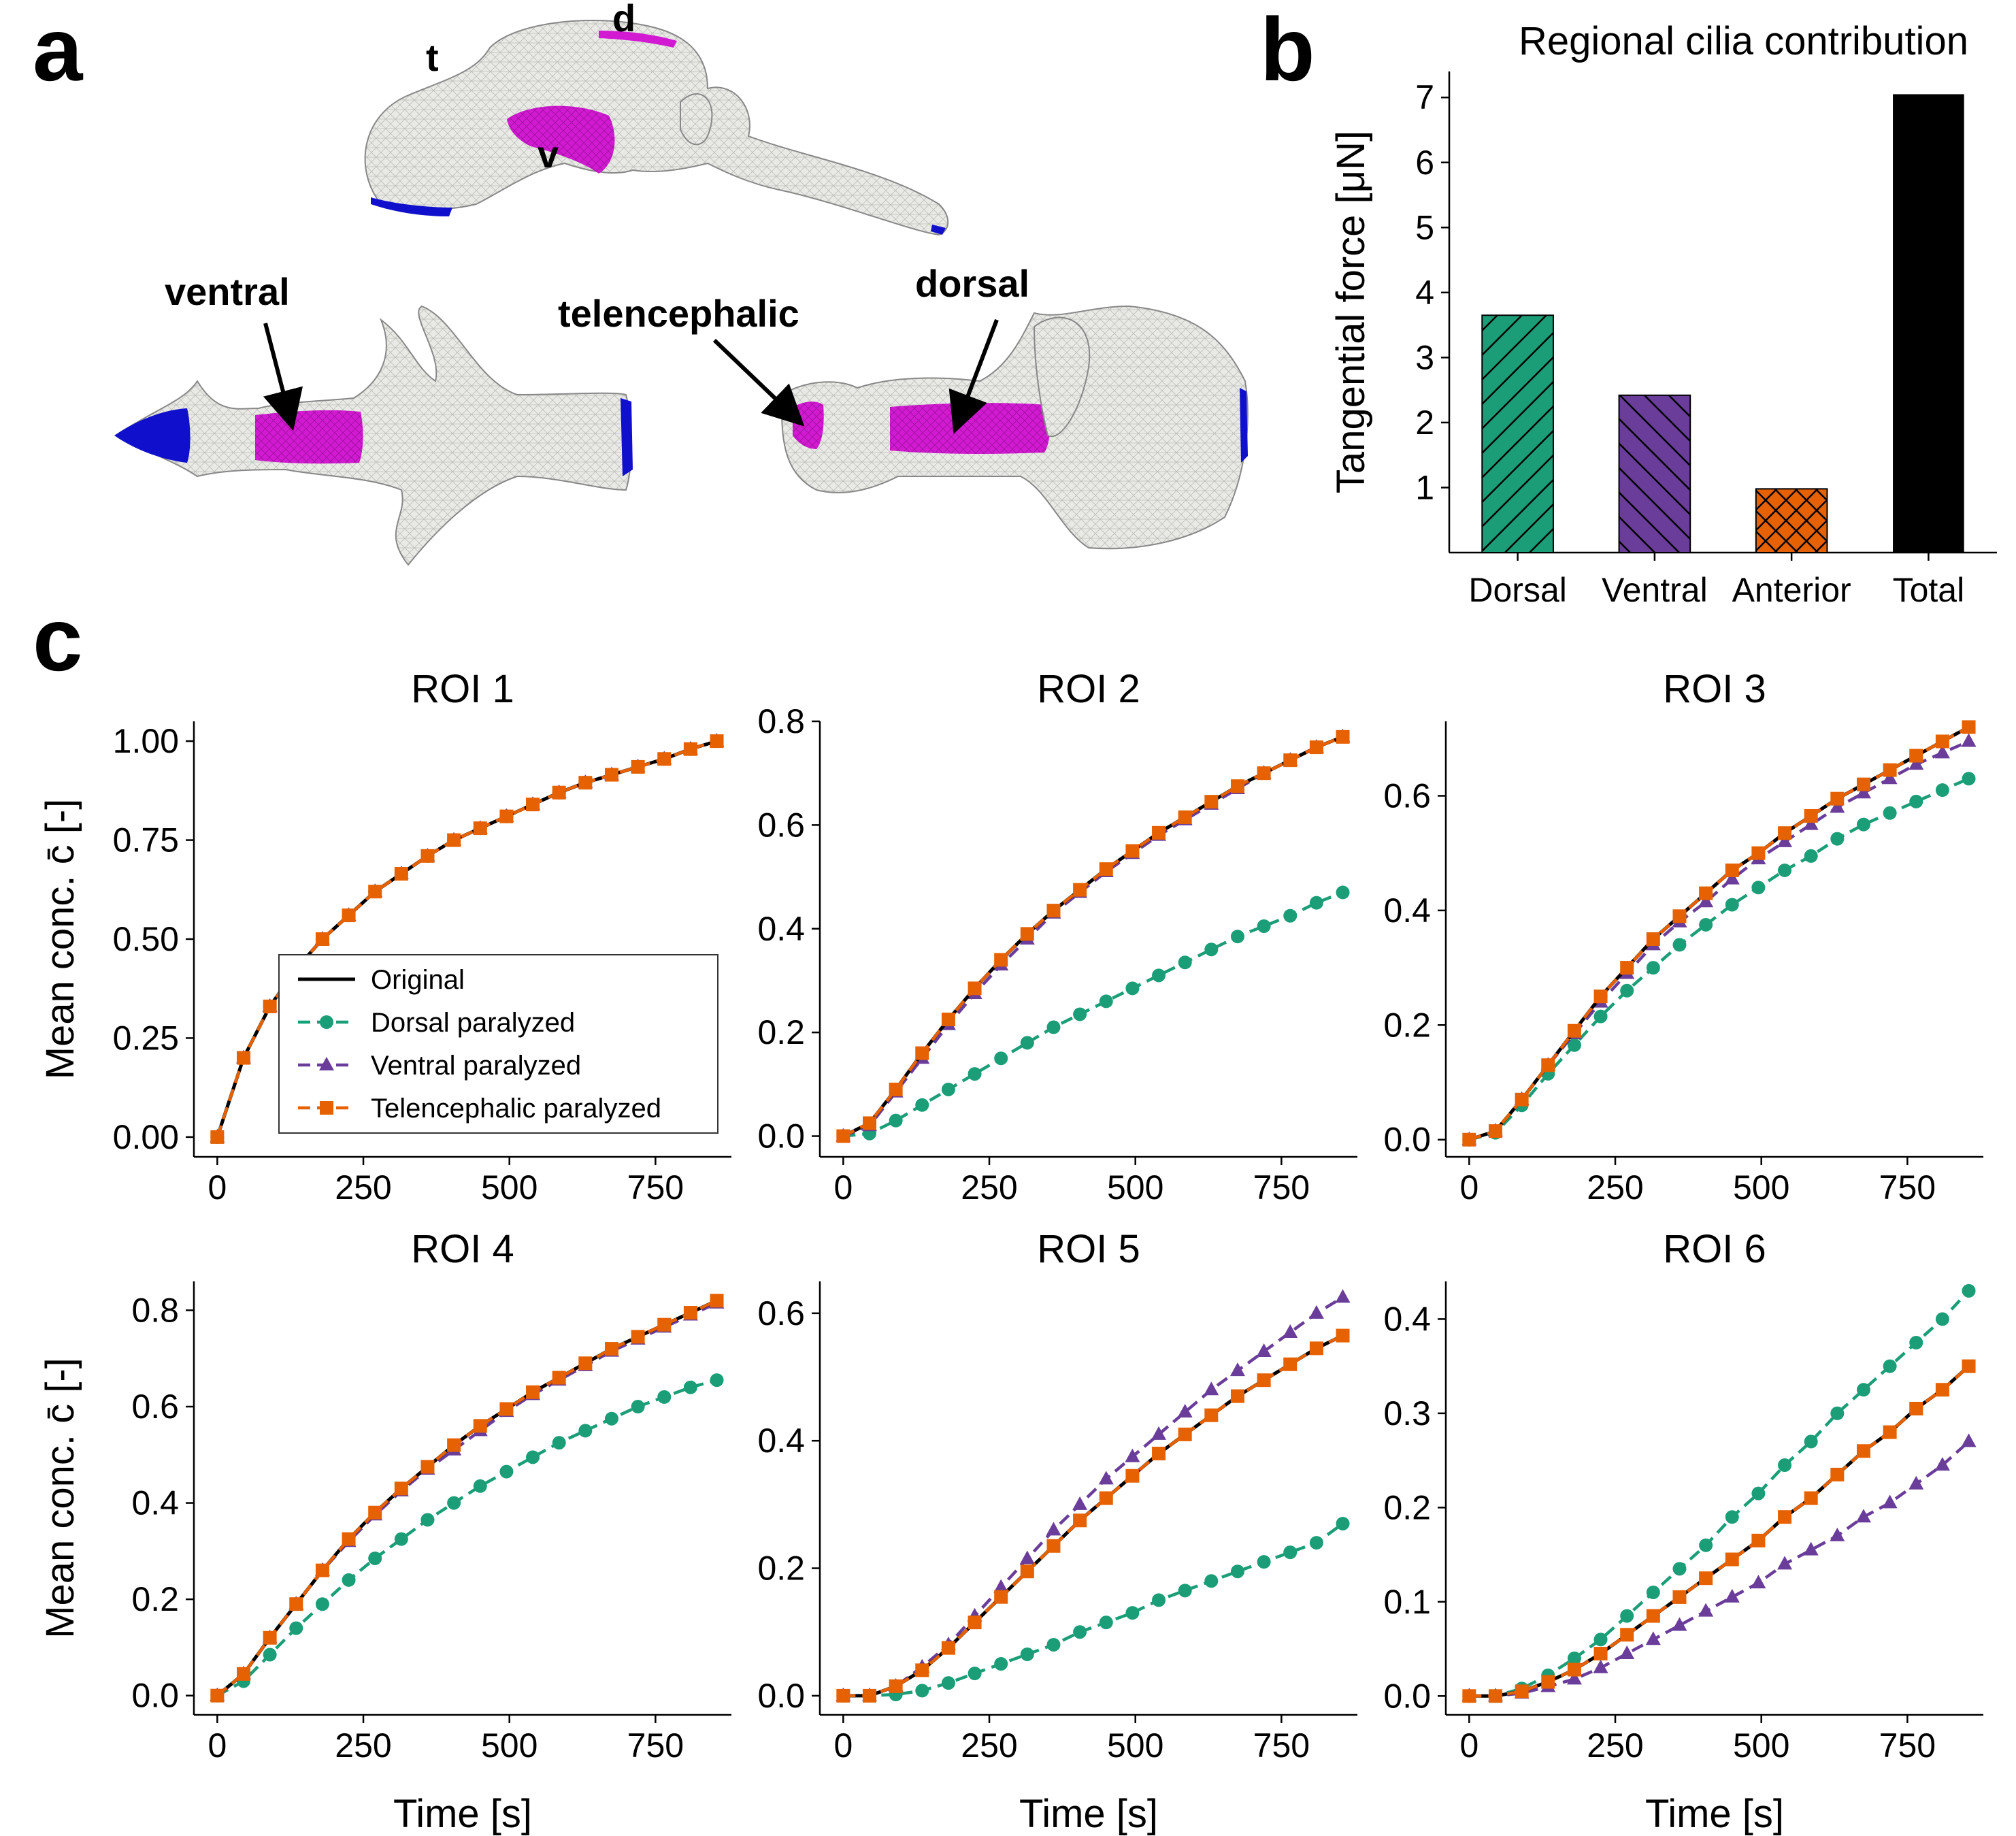 The height and width of the screenshot is (1836, 2016). Describe the element at coordinates (655, 1188) in the screenshot. I see `x-tick-label: 750` at that location.